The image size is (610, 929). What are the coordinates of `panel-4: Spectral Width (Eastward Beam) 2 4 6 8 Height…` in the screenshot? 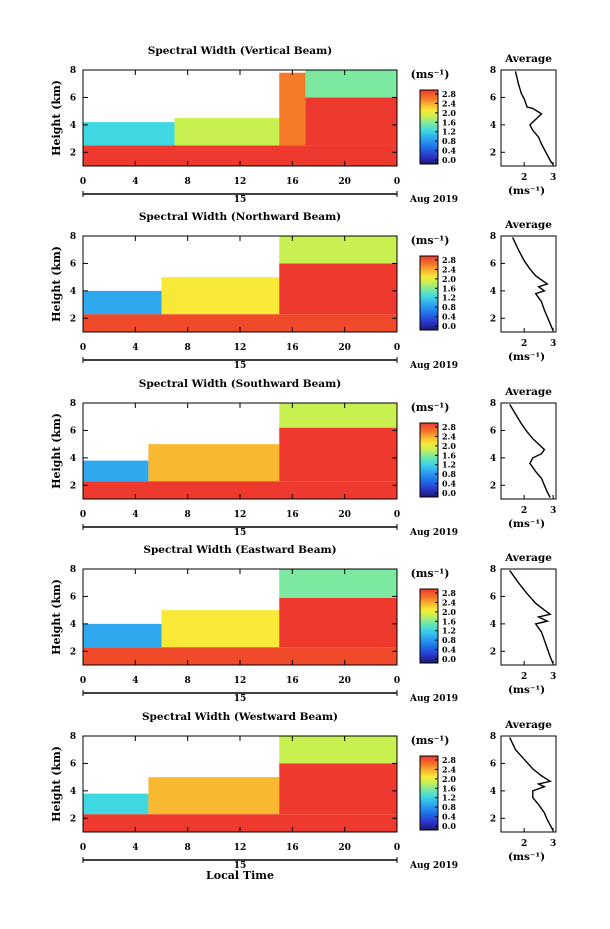 It's located at (303, 624).